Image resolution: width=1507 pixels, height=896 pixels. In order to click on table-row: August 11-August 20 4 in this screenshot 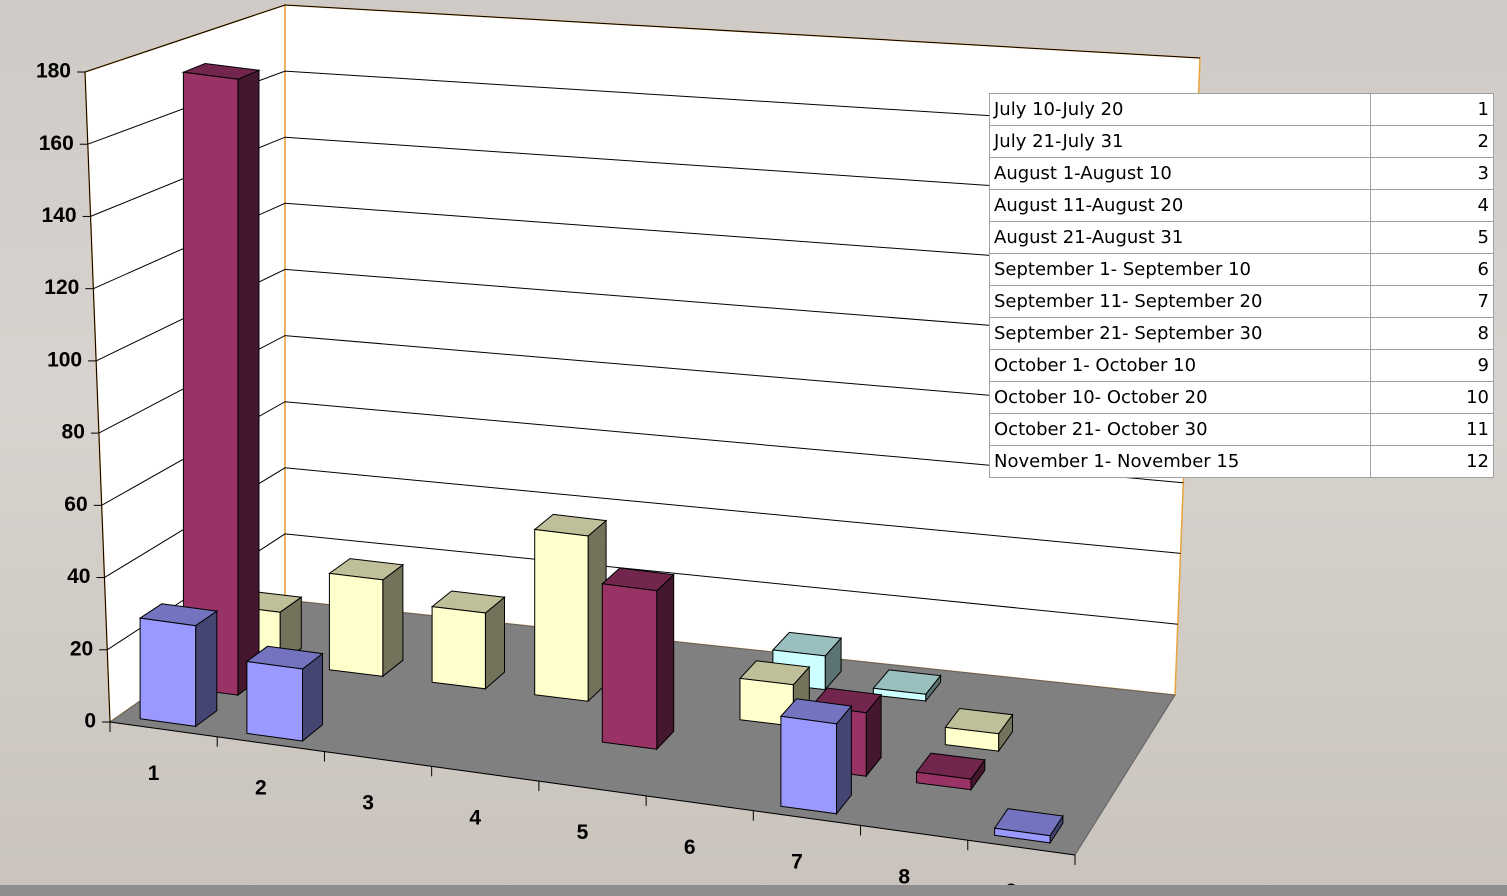, I will do `click(1241, 205)`.